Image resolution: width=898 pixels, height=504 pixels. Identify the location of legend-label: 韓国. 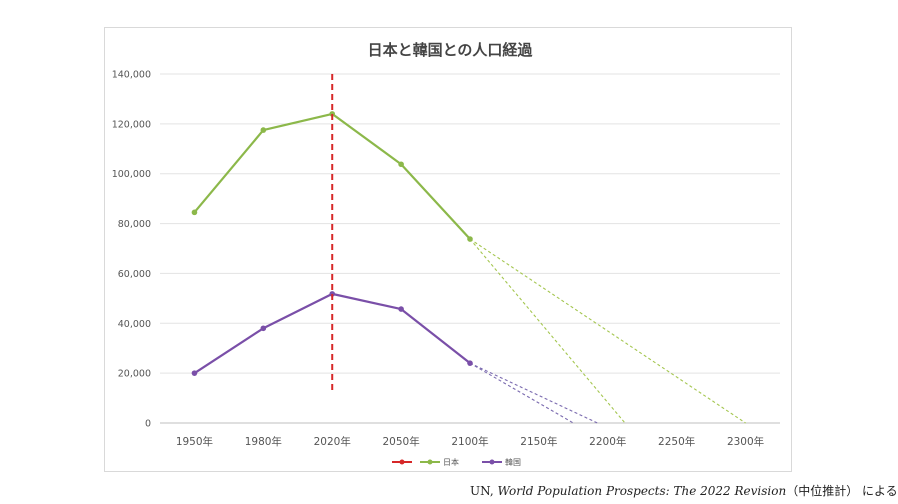
(513, 462).